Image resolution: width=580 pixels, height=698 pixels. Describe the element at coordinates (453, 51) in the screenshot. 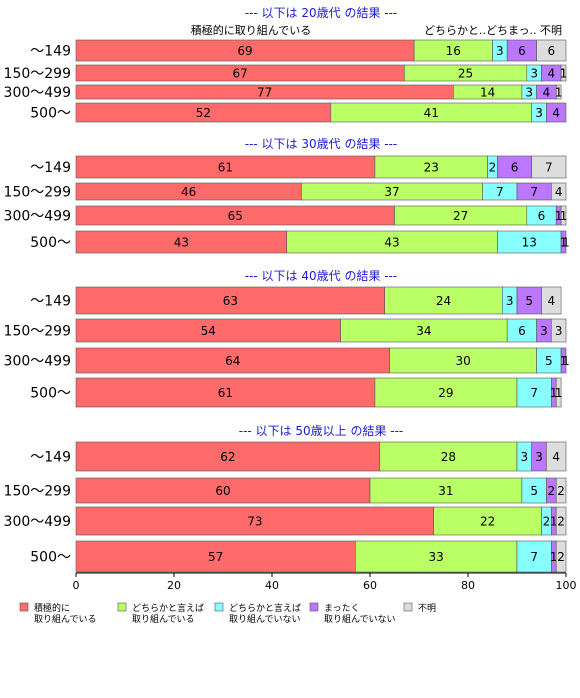

I see `data-label: 16` at that location.